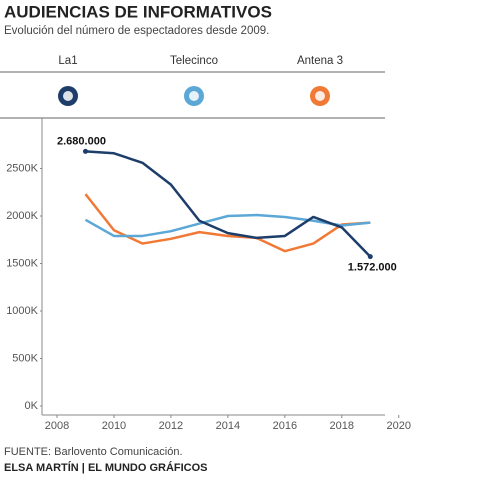  Describe the element at coordinates (22, 216) in the screenshot. I see `y-tick-label: 2000K` at that location.